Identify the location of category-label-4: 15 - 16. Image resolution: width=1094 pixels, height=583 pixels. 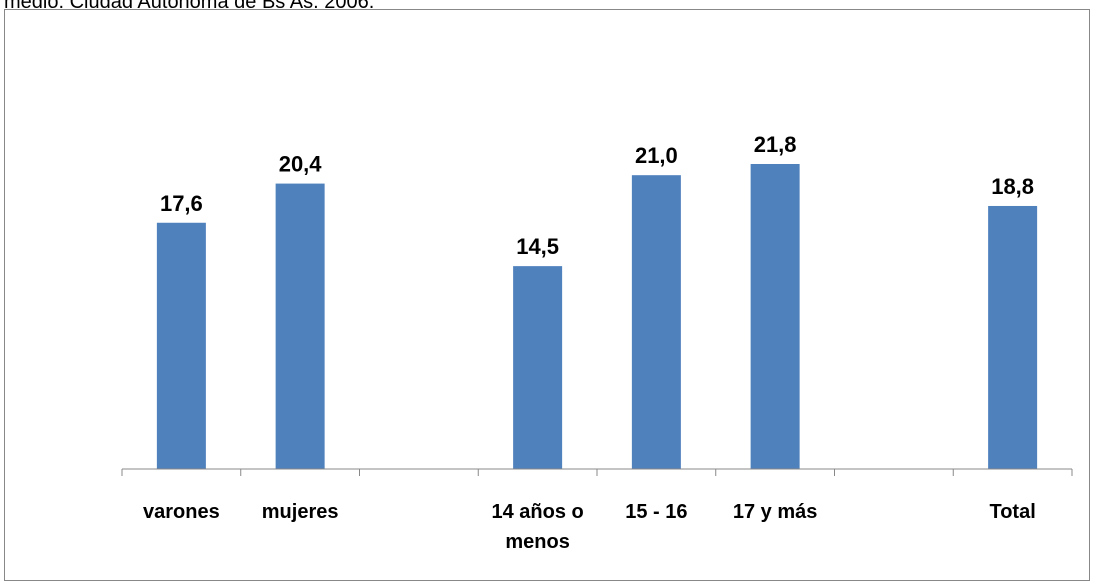
(656, 512).